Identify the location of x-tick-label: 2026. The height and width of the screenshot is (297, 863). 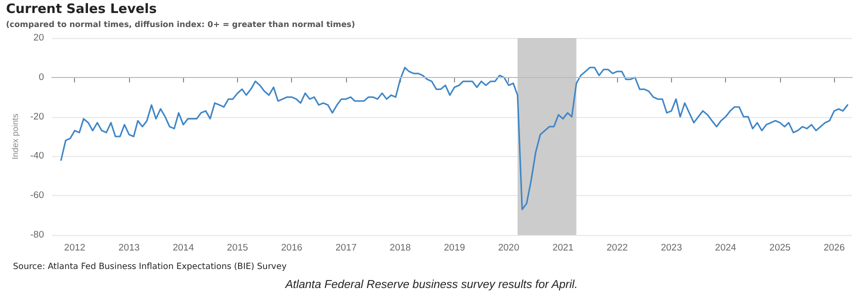
(834, 248).